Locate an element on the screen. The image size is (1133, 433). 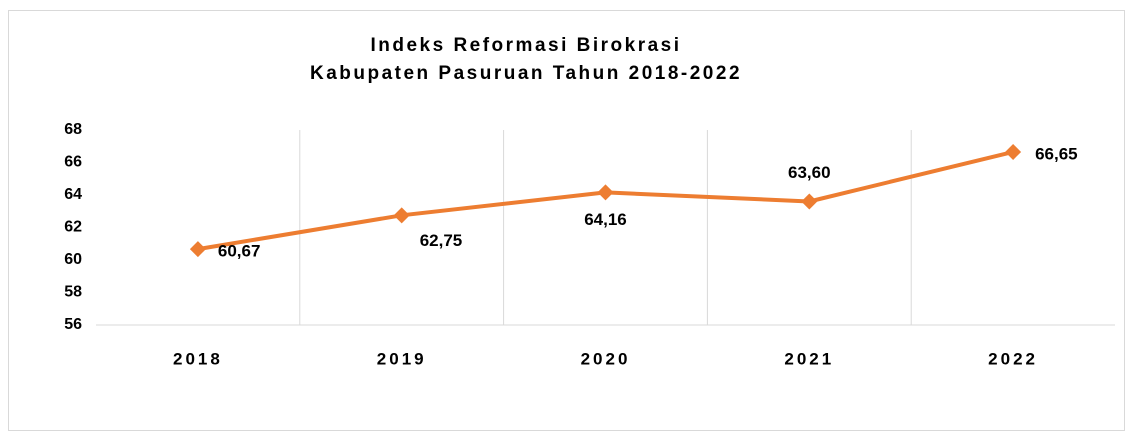
y-tick-label: 68 is located at coordinates (73, 129).